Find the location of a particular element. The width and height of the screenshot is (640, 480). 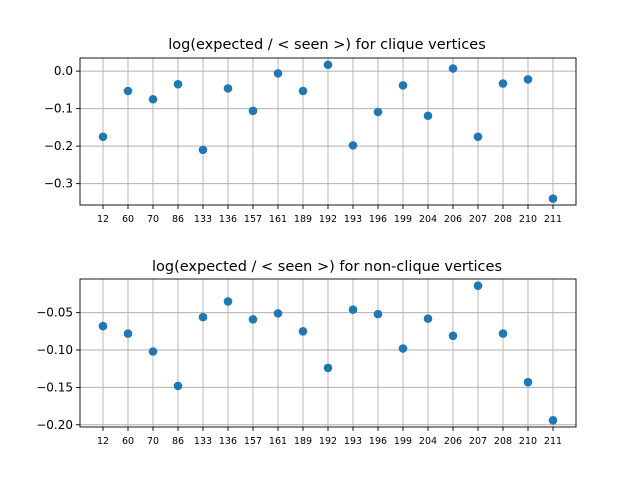

y-tick-label: −0.10 is located at coordinates (54, 350).